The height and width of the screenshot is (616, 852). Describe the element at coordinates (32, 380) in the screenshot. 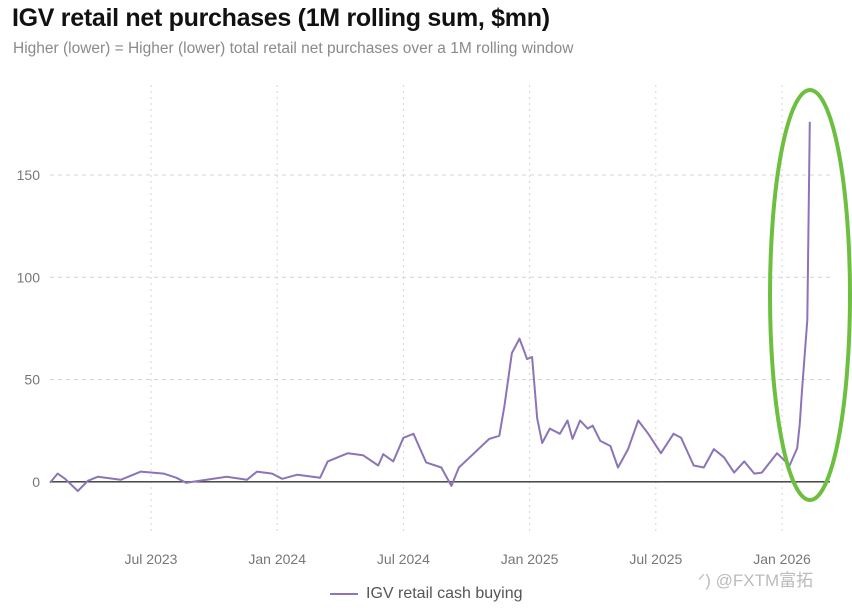

I see `y-tick-label: 50` at that location.